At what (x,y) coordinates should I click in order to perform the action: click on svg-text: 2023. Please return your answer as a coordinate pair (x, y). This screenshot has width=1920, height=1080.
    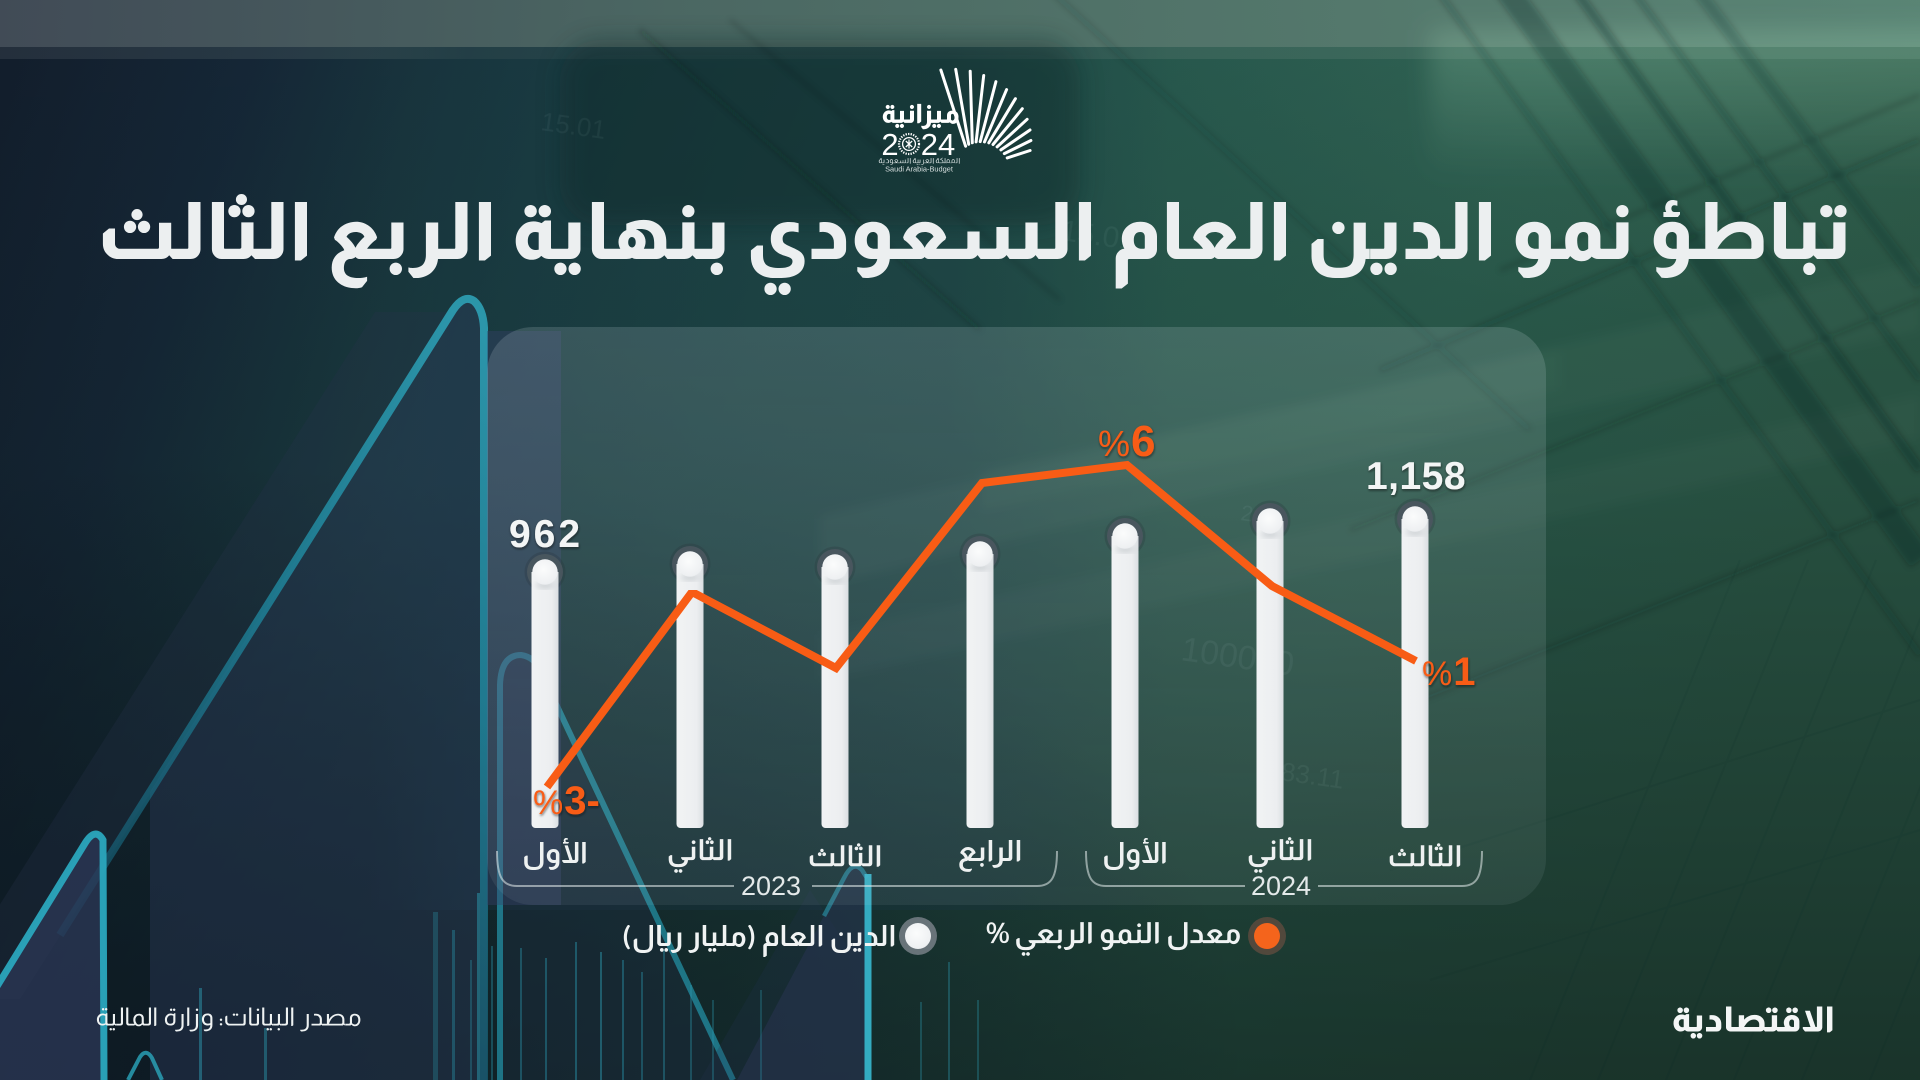
    Looking at the image, I should click on (771, 886).